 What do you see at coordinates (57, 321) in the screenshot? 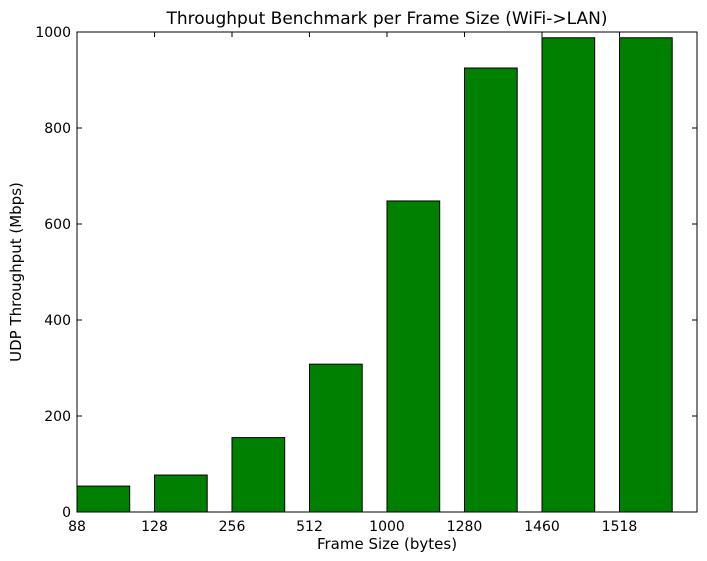
I see `y-tick-label: 400` at bounding box center [57, 321].